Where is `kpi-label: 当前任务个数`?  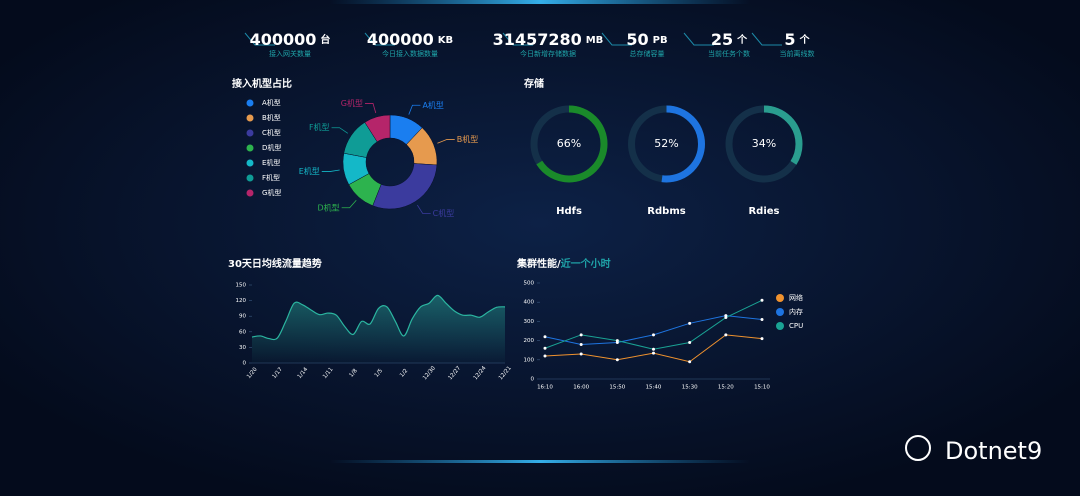 kpi-label: 当前任务个数 is located at coordinates (729, 53).